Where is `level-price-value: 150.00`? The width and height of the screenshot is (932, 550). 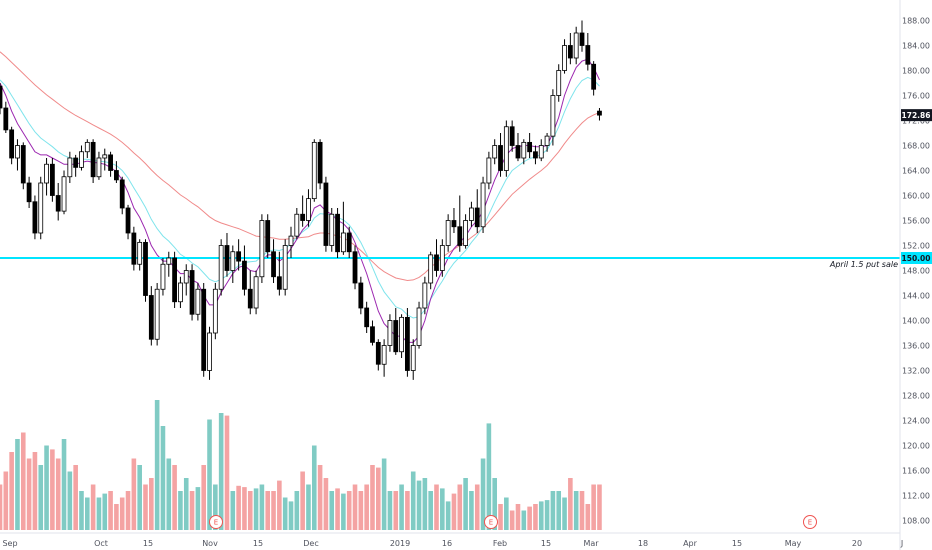 level-price-value: 150.00 is located at coordinates (916, 258).